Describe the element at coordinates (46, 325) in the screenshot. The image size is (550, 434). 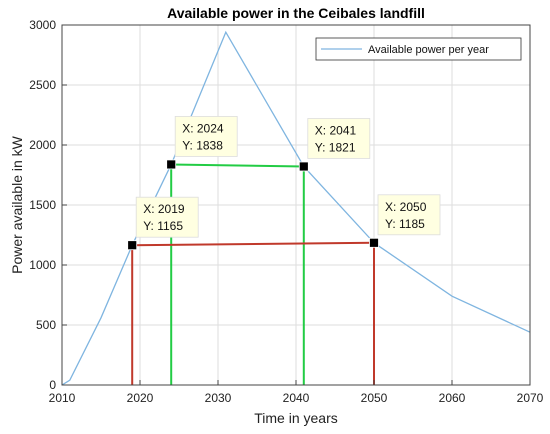
I see `y-tick-label: 500` at that location.